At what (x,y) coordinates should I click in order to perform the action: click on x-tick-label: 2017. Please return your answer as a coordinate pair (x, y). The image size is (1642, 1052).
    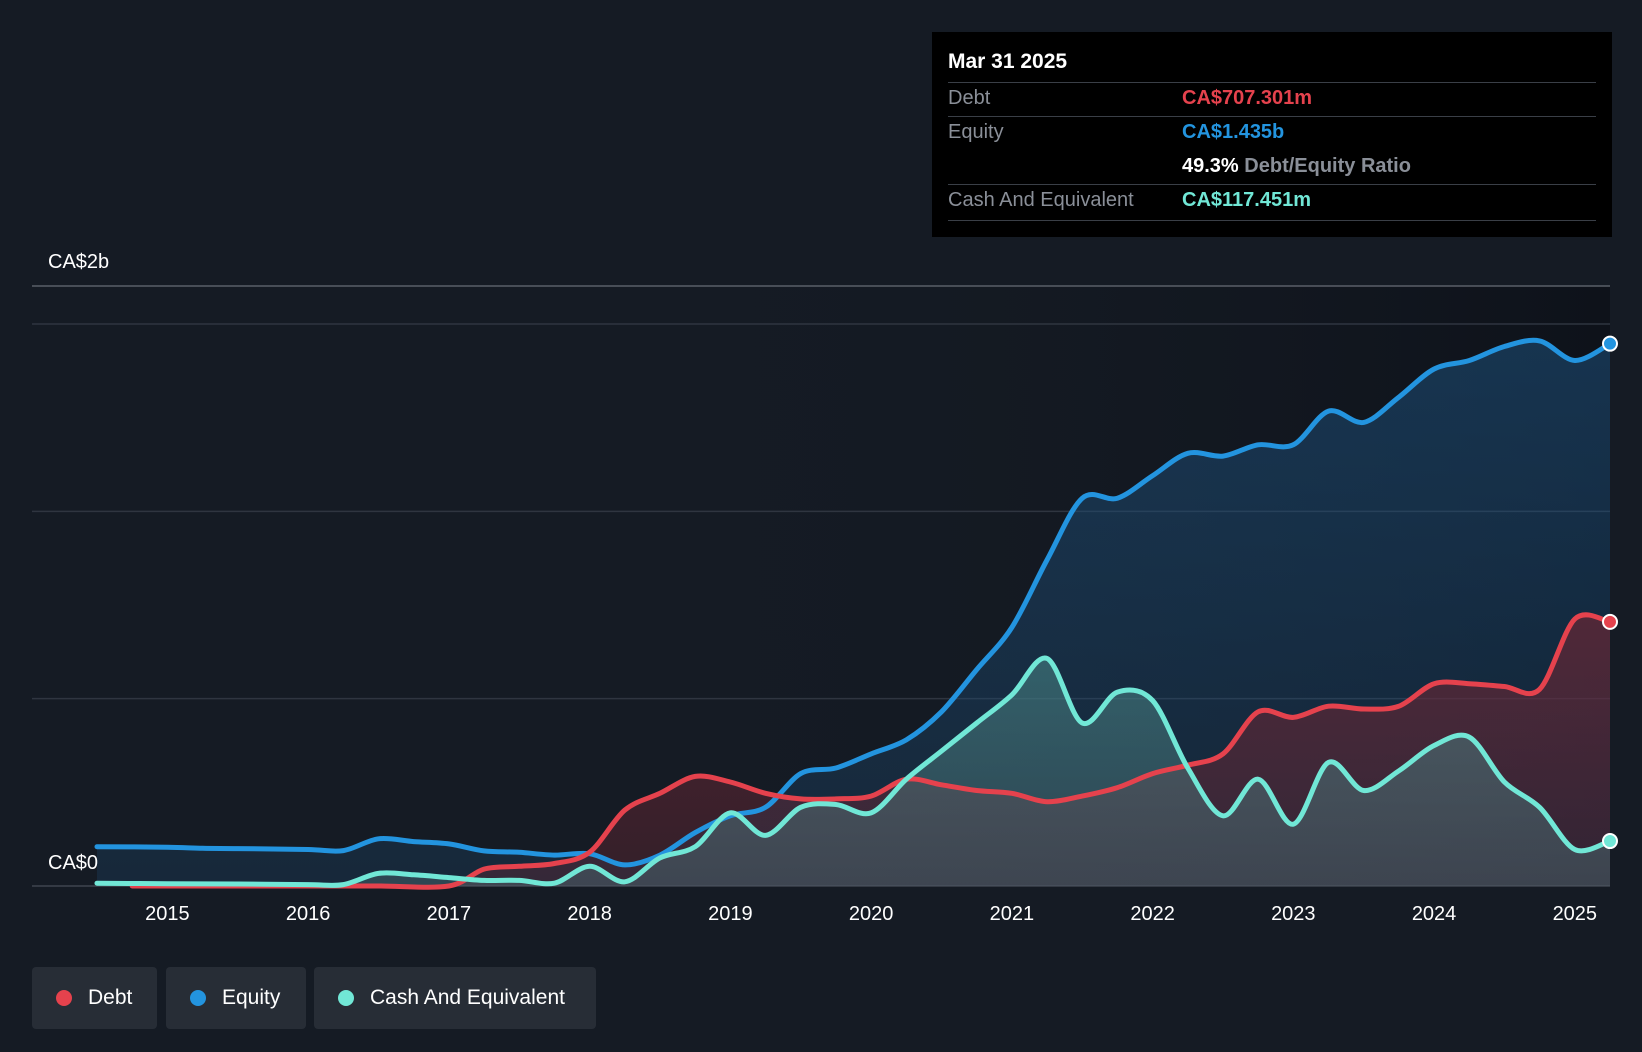
    Looking at the image, I should click on (449, 914).